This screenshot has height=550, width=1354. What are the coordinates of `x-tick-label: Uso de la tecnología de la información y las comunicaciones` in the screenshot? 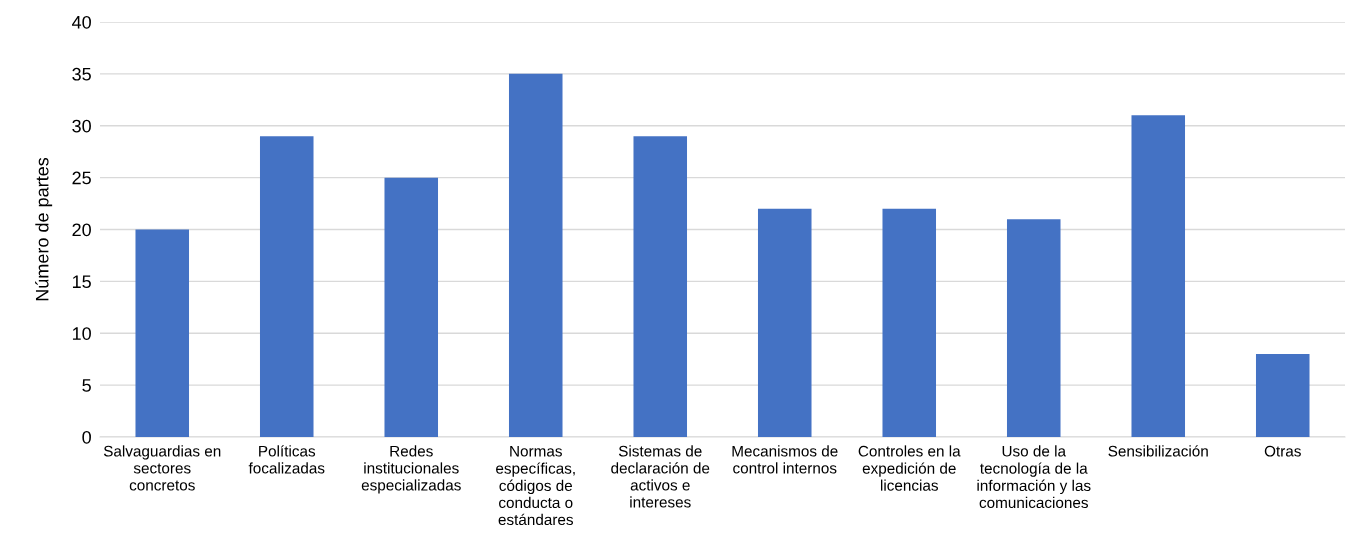 It's located at (1034, 477).